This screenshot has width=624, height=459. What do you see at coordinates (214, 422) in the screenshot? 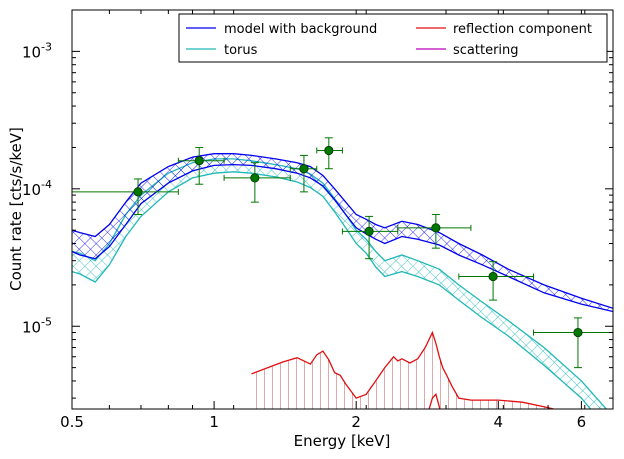
I see `x-tick-label: 1` at bounding box center [214, 422].